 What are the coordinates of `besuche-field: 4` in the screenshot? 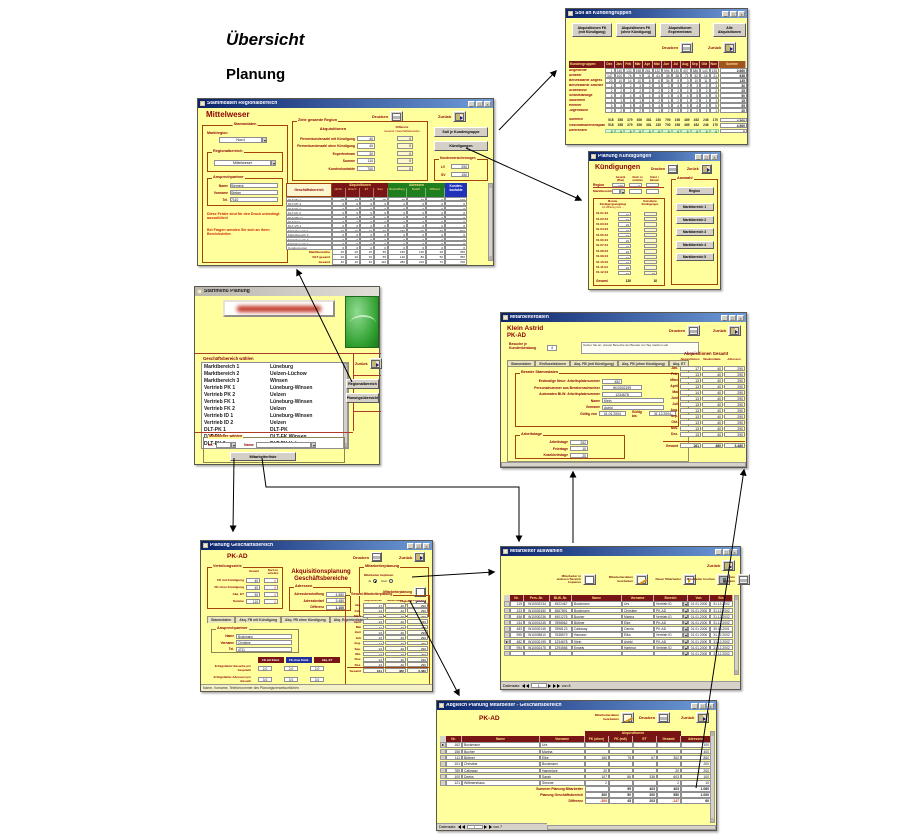 It's located at (552, 348).